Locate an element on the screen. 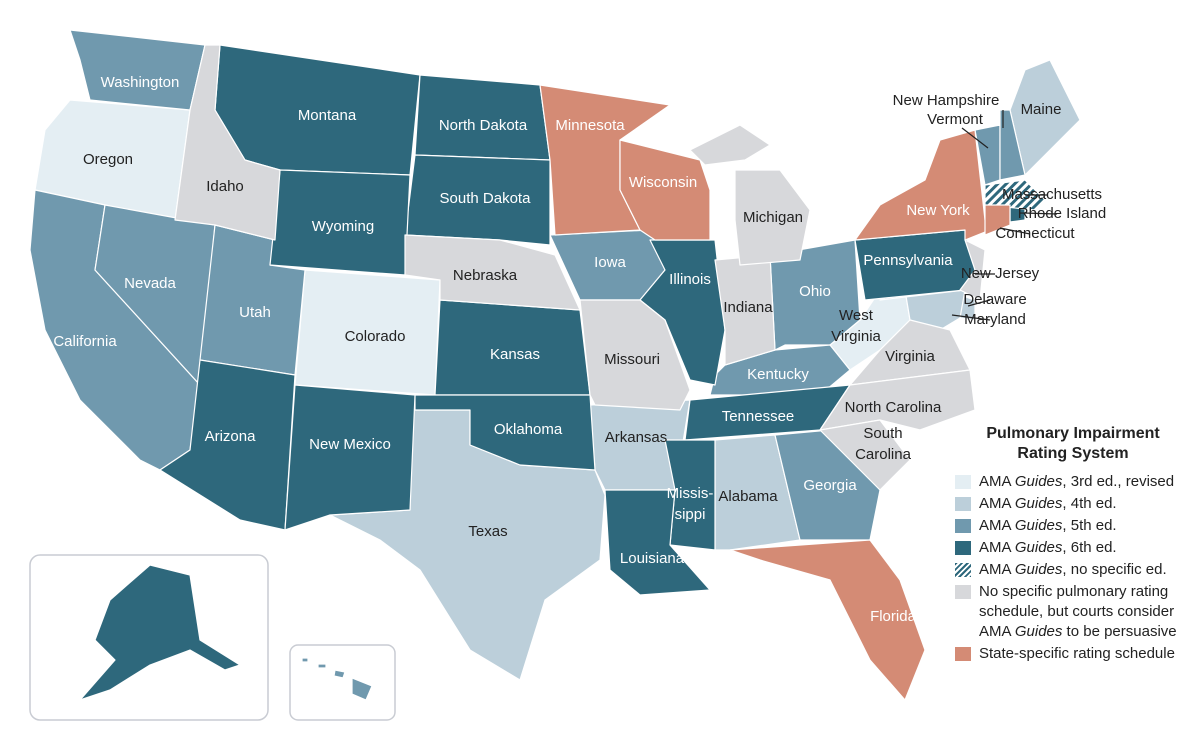 This screenshot has width=1200, height=750. state-label: Alaska is located at coordinates (218, 696).